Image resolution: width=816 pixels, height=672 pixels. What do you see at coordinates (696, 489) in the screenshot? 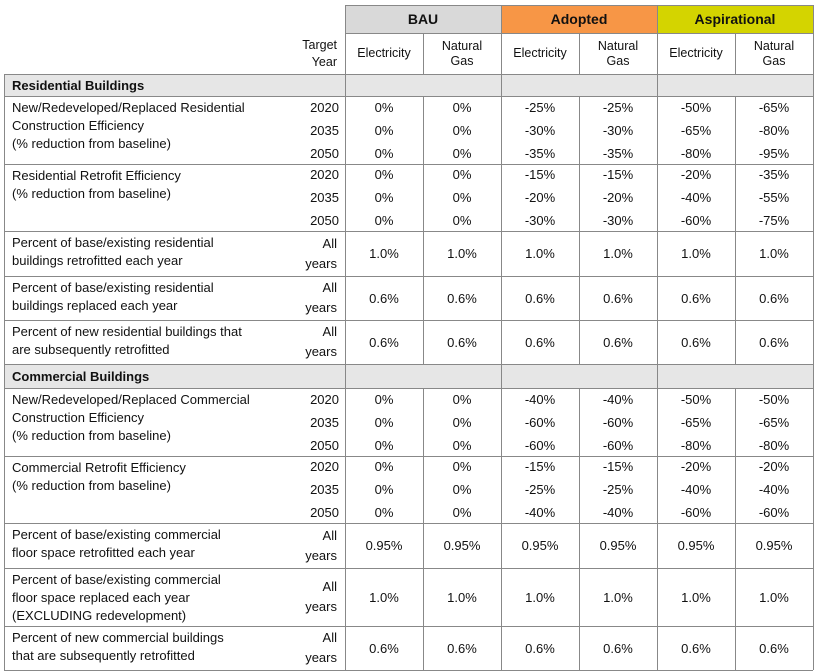
I see `value-cell: -20% -40% -60%` at bounding box center [696, 489].